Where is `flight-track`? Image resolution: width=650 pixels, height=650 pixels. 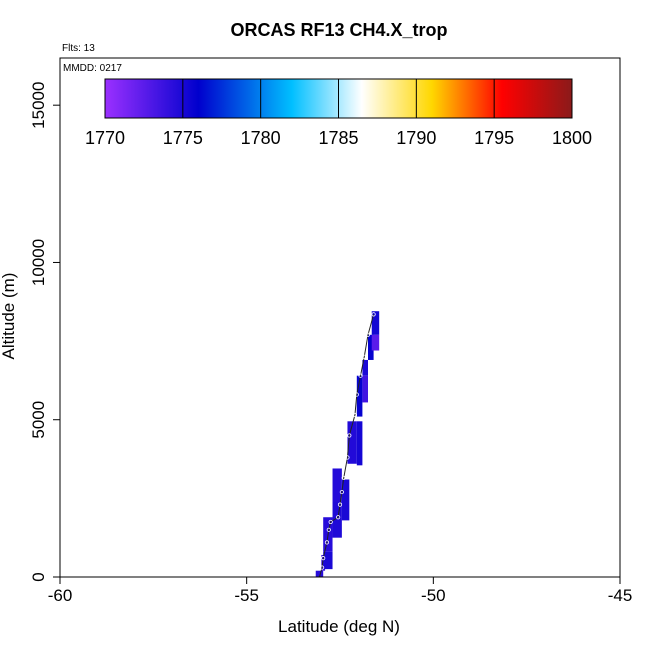
flight-track is located at coordinates (347, 445).